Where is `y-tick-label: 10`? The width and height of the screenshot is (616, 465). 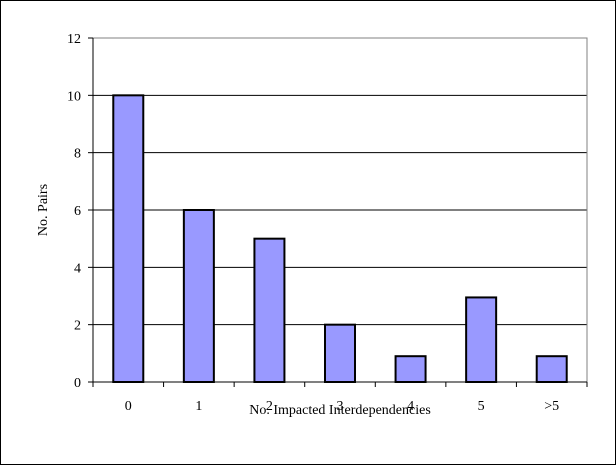
y-tick-label: 10 is located at coordinates (74, 96).